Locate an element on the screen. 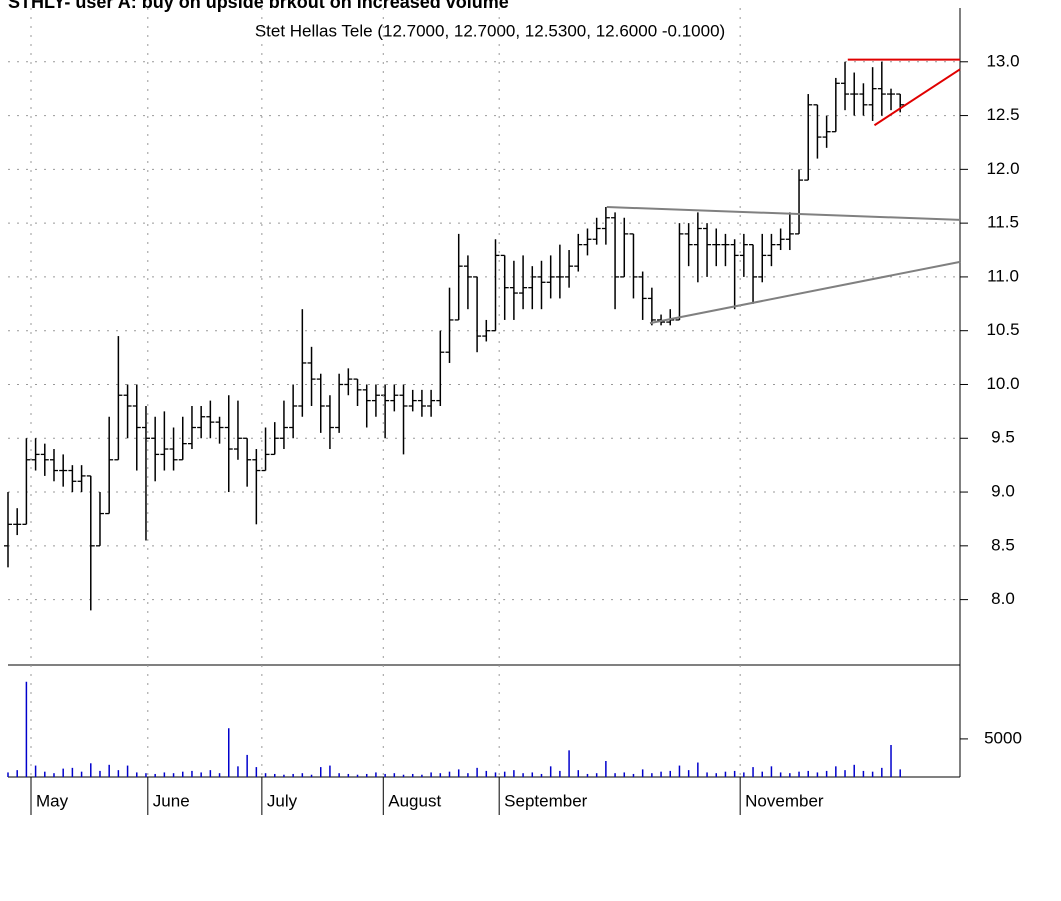 The image size is (1061, 901). x-tick-label: September is located at coordinates (545, 800).